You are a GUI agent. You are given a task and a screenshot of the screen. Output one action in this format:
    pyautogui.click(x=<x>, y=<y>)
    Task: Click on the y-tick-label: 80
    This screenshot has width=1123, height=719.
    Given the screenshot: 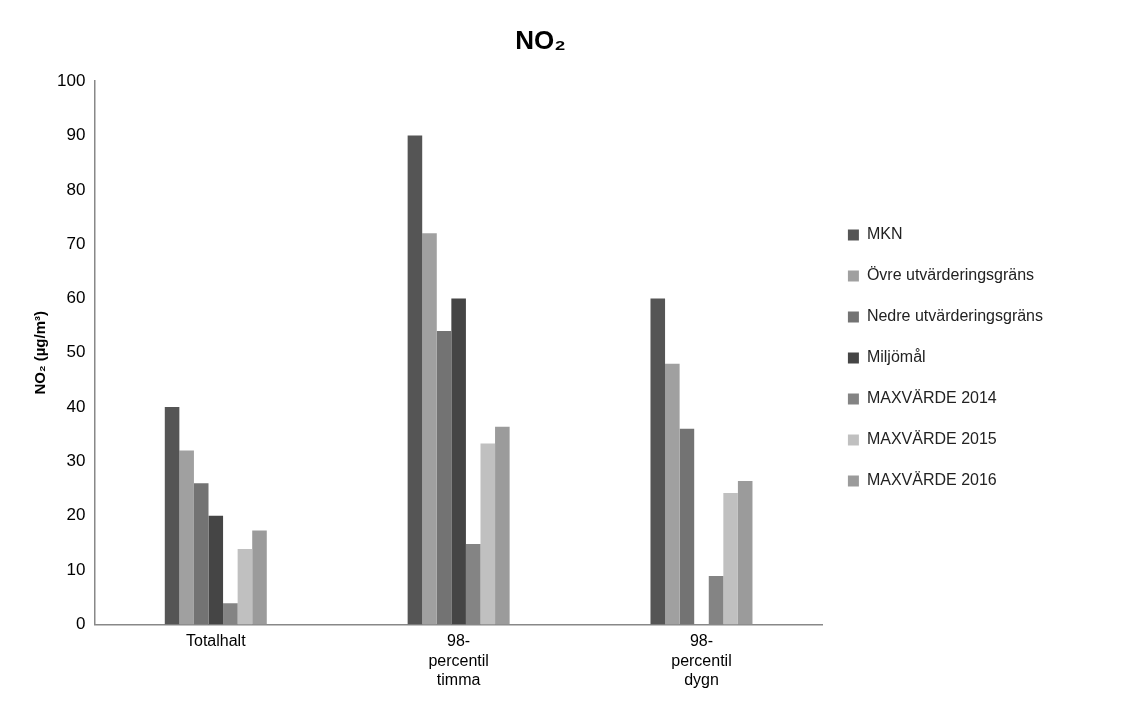 What is the action you would take?
    pyautogui.click(x=76, y=189)
    